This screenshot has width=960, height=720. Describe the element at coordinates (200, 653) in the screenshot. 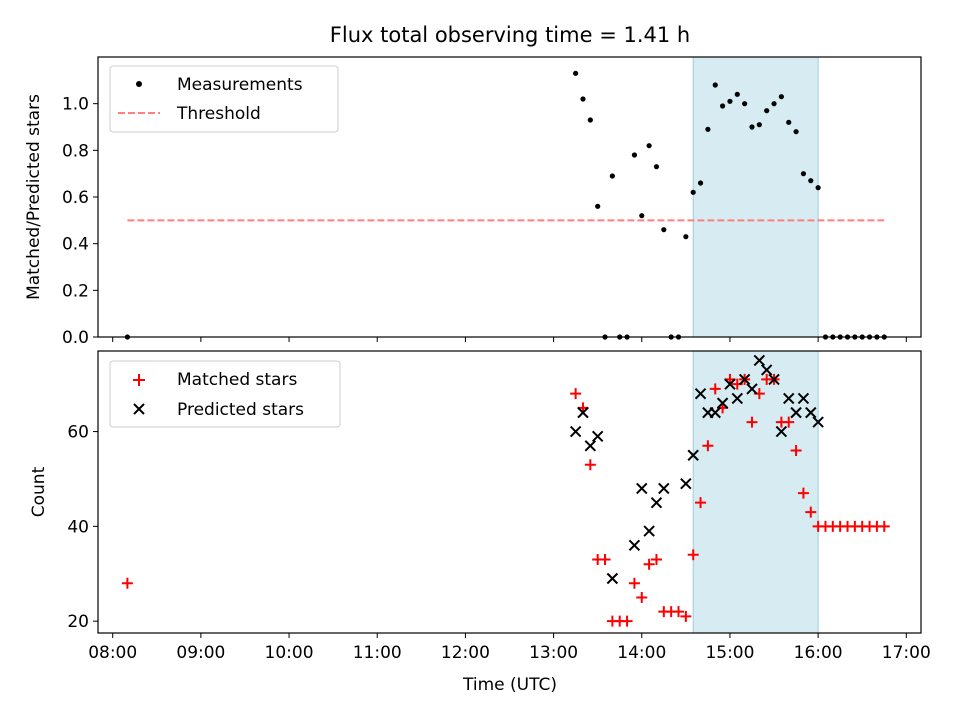

I see `x-tick-label: 09:00` at that location.